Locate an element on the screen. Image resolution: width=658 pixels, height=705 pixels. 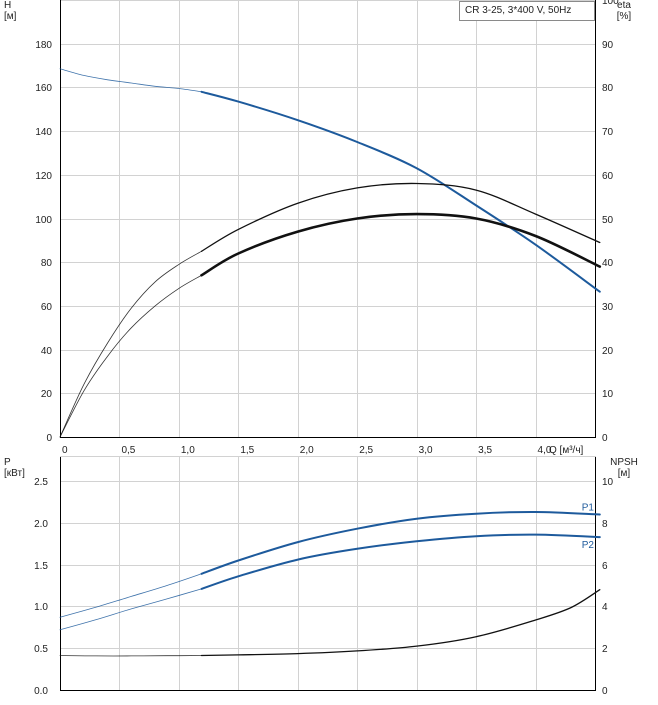
y-tick-label: 80 is located at coordinates (47, 263).